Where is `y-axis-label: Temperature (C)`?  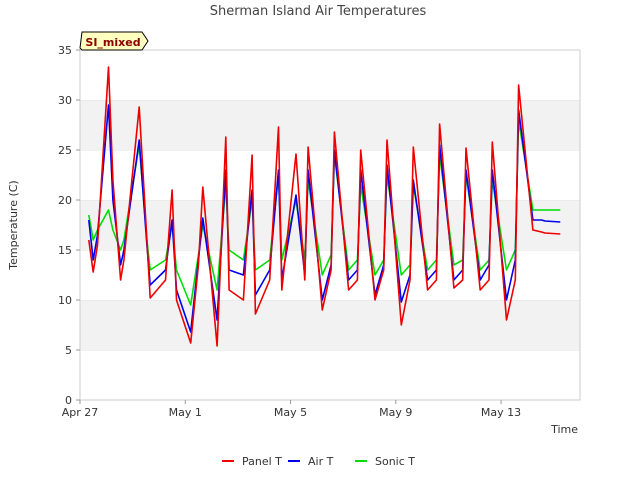
y-axis-label: Temperature (C) is located at coordinates (13, 225).